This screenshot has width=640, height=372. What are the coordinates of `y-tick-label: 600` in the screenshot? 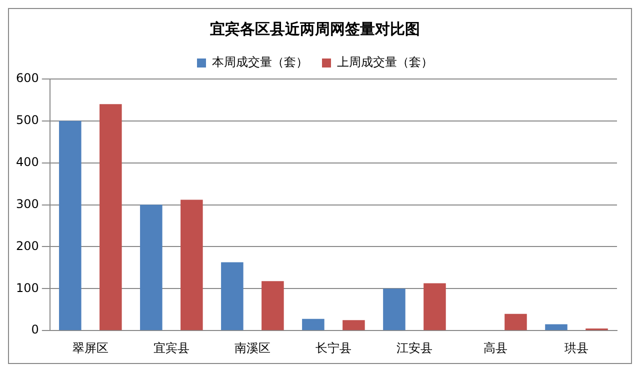 It's located at (27, 78).